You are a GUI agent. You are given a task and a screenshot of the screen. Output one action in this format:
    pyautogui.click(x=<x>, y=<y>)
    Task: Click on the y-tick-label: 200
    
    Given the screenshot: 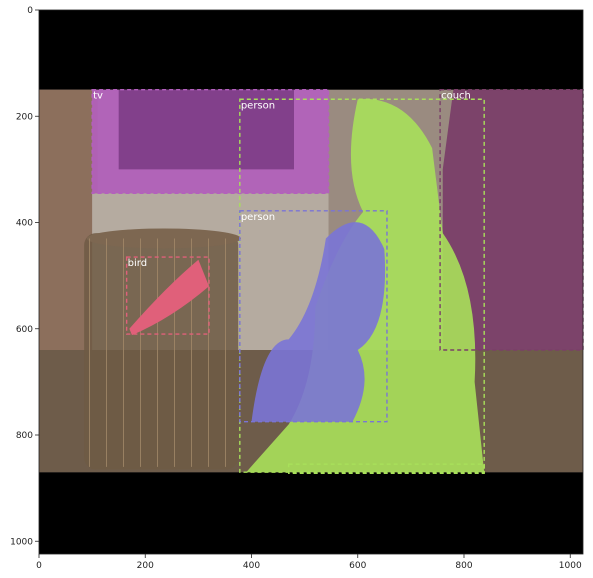 What is the action you would take?
    pyautogui.click(x=24, y=117)
    